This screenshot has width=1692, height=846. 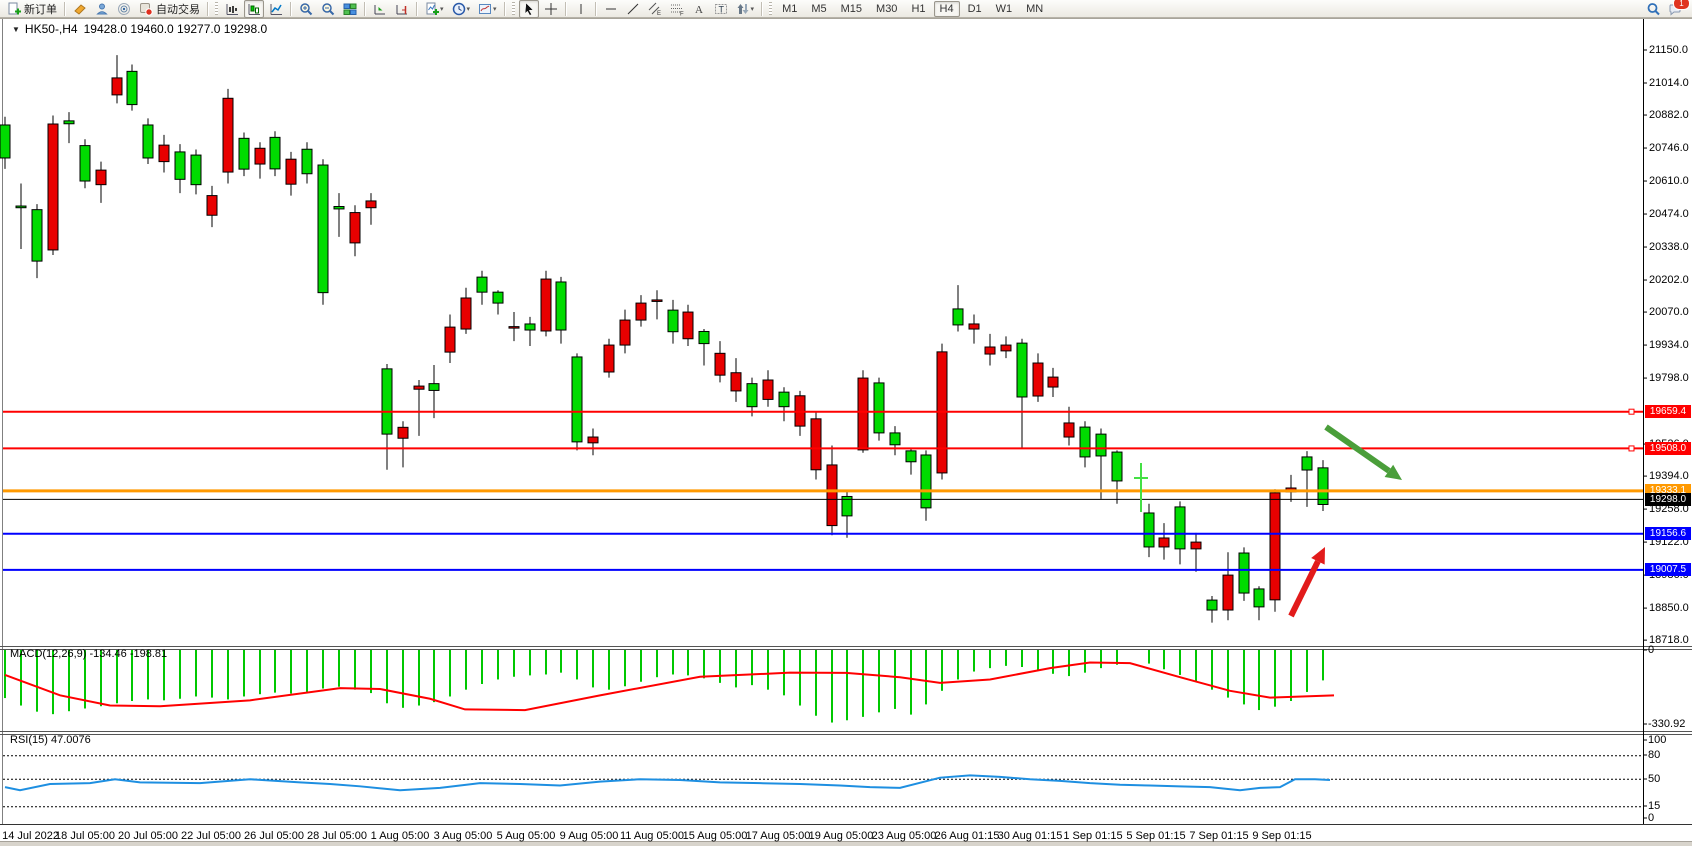 What do you see at coordinates (819, 8) in the screenshot?
I see `timeframe-button-m5: M5` at bounding box center [819, 8].